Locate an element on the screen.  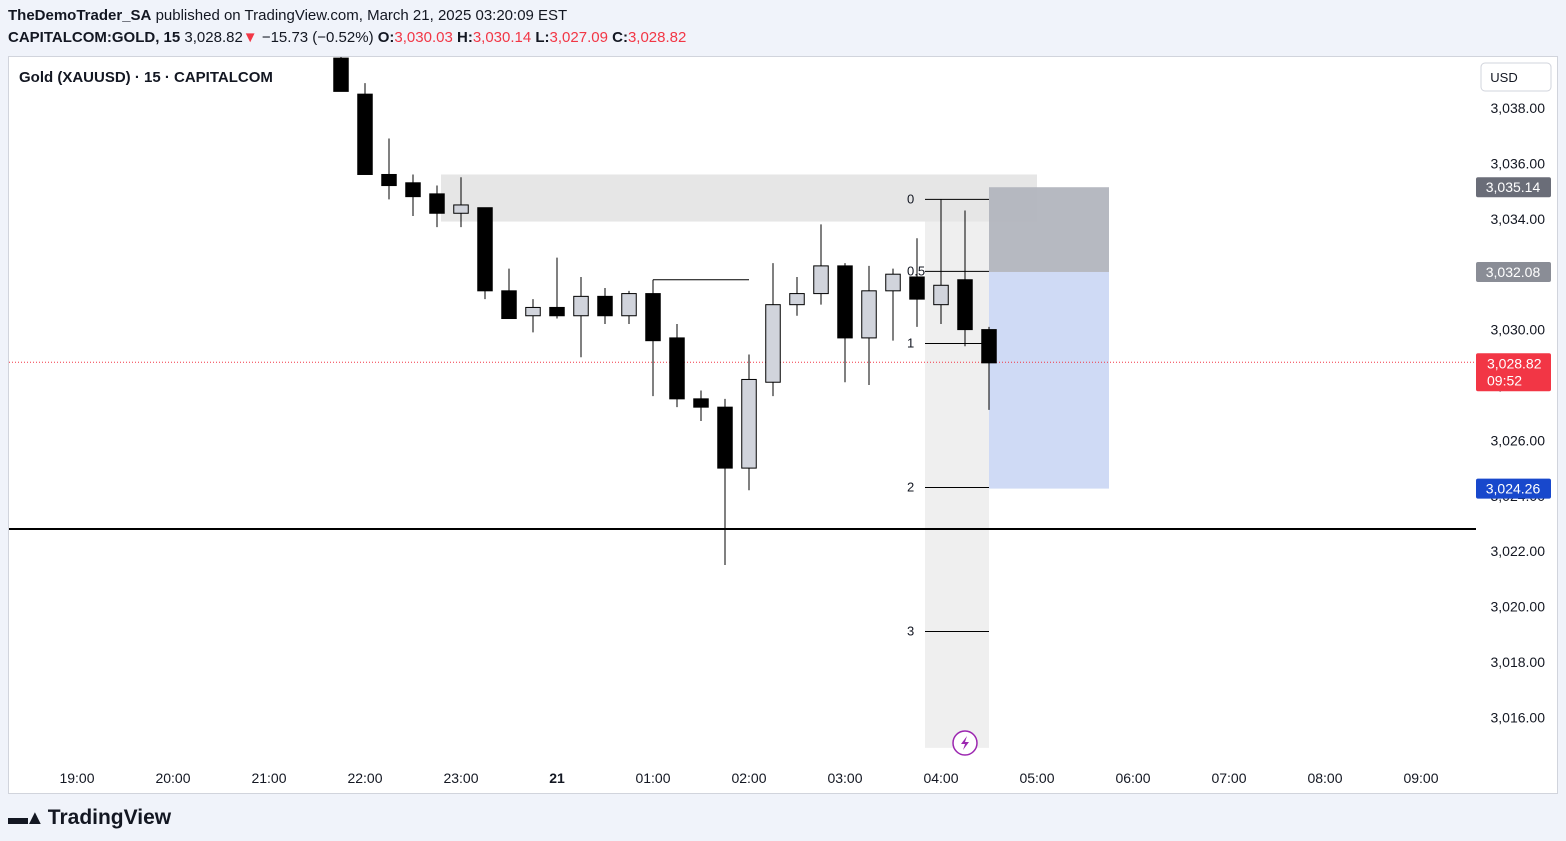
close-label: C: is located at coordinates (620, 37).